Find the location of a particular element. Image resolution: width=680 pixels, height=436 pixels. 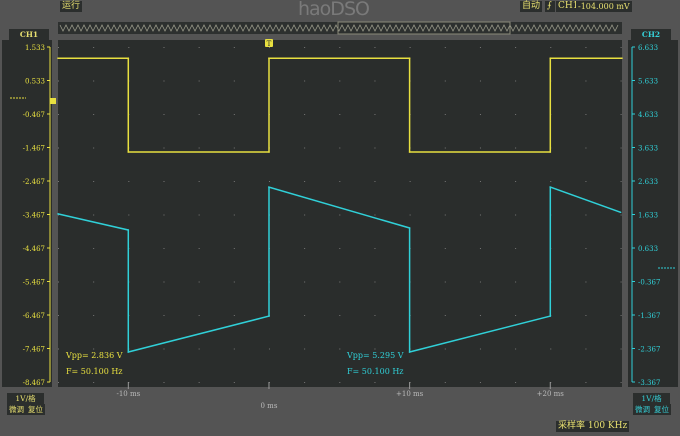

run-state-button: 运行 is located at coordinates (71, 6).